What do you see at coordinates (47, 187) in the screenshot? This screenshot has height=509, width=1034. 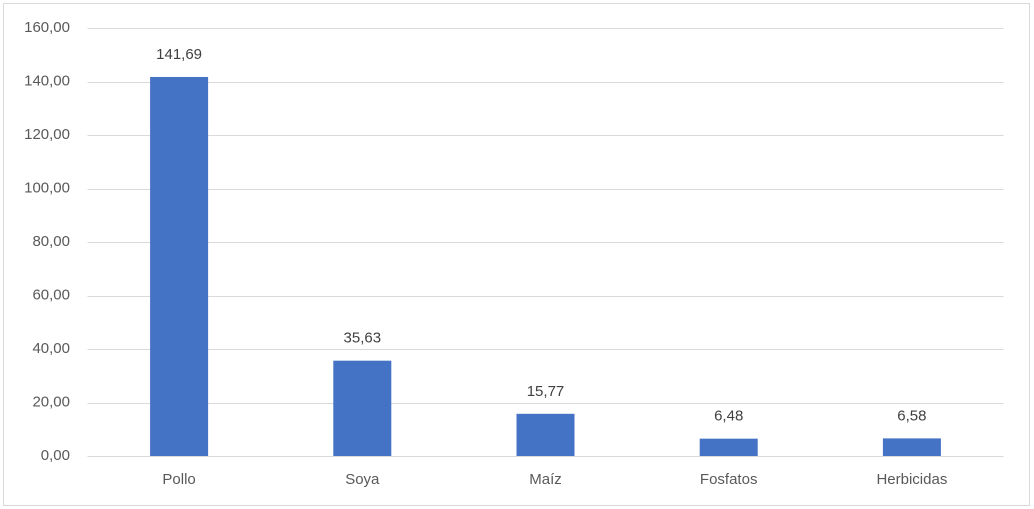 I see `y-tick-label: 100,00` at bounding box center [47, 187].